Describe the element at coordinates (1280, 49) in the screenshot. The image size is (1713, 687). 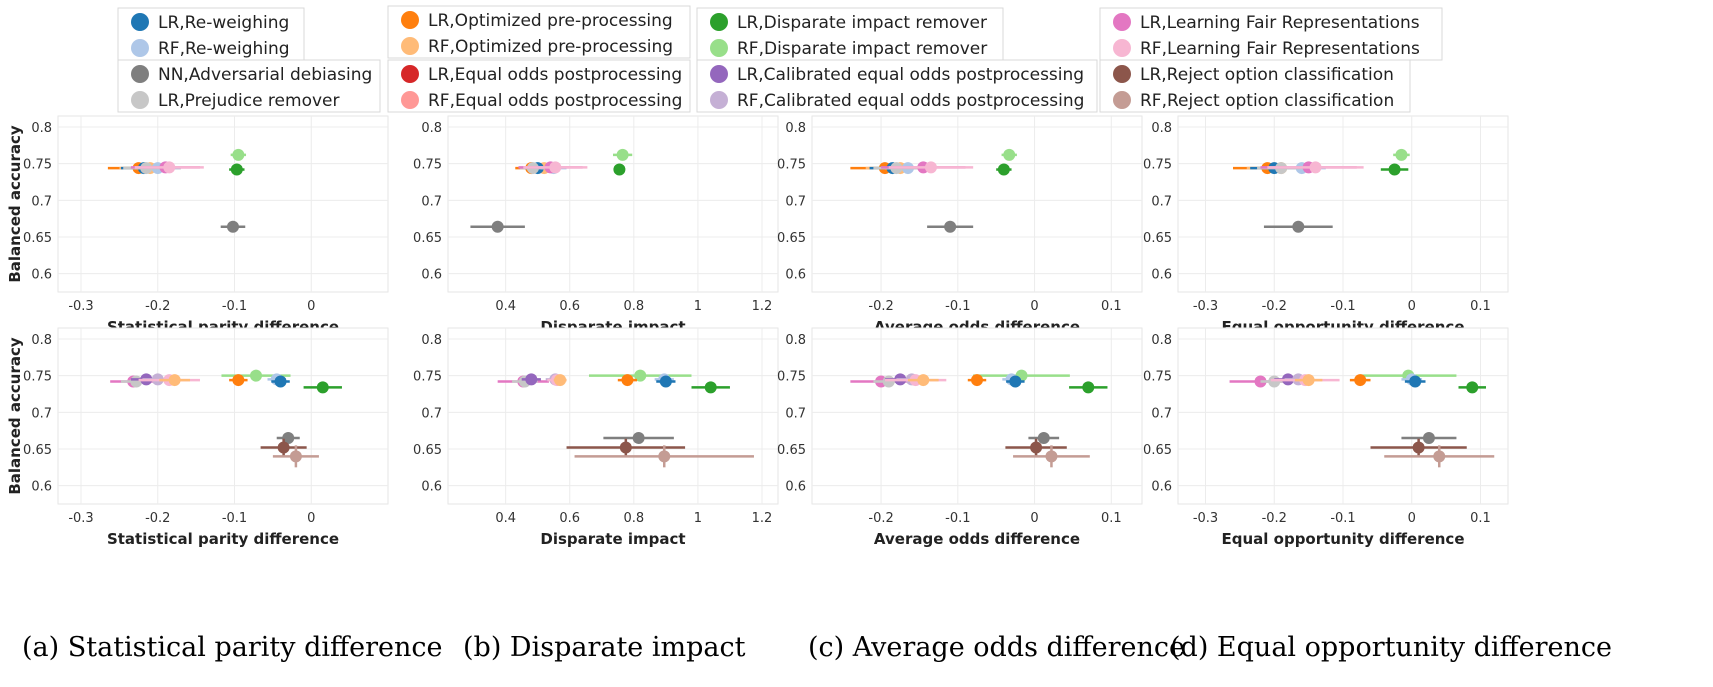
I see `legend-label-rf-learning-fair-representations: RF,Learning Fair Representations` at that location.